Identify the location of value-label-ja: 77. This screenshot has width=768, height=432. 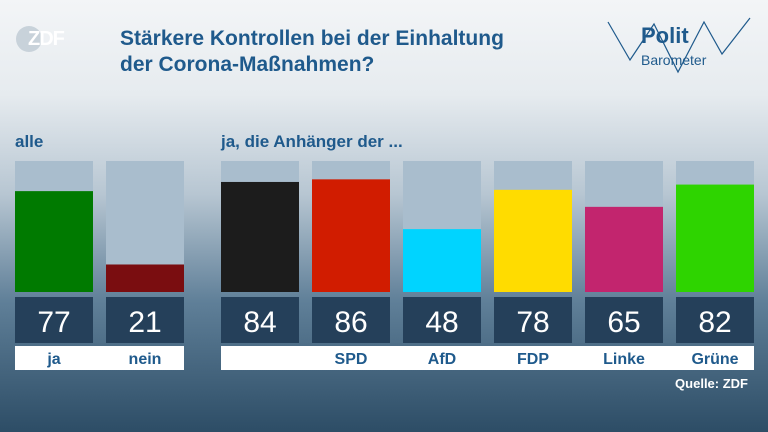
(53, 322).